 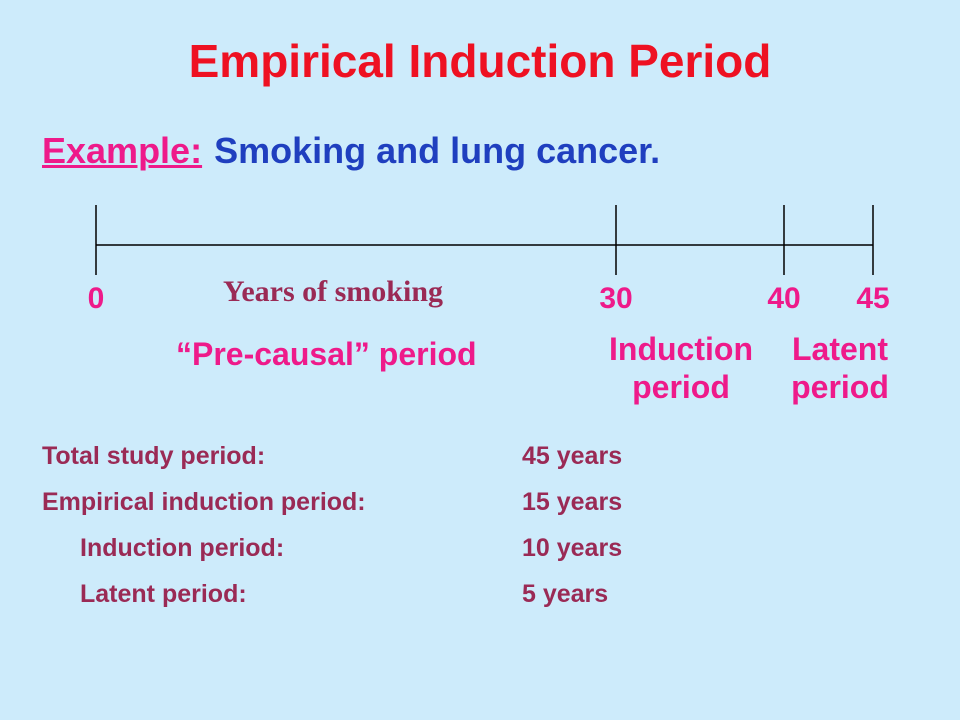 What do you see at coordinates (572, 456) in the screenshot?
I see `summary-value: 45 years` at bounding box center [572, 456].